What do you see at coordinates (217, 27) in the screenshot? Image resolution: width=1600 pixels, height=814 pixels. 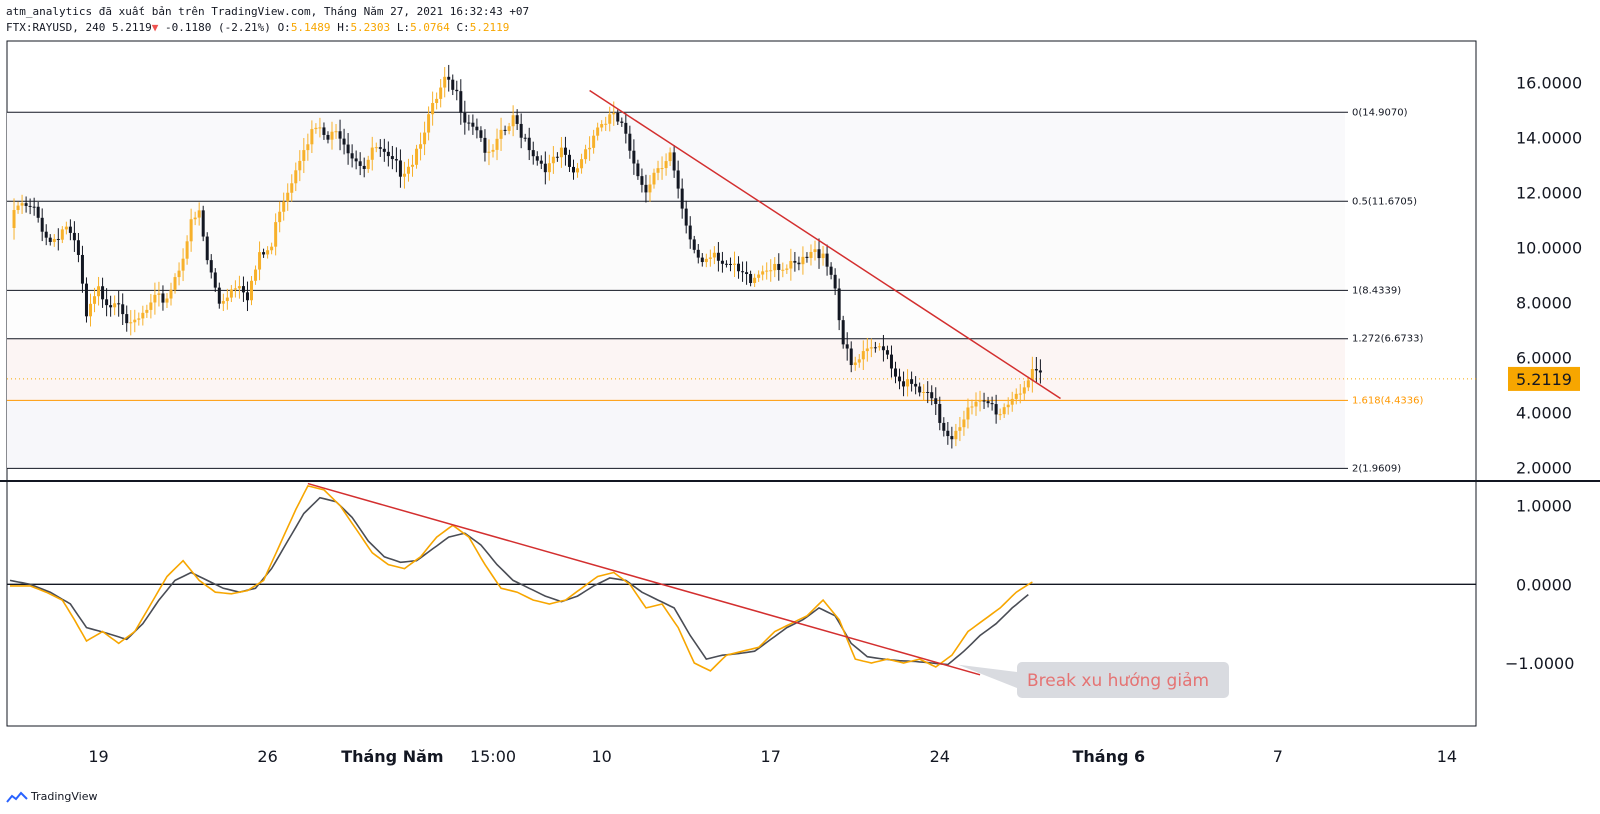 I see `price-change: -0.1180 (-2.21%)` at bounding box center [217, 27].